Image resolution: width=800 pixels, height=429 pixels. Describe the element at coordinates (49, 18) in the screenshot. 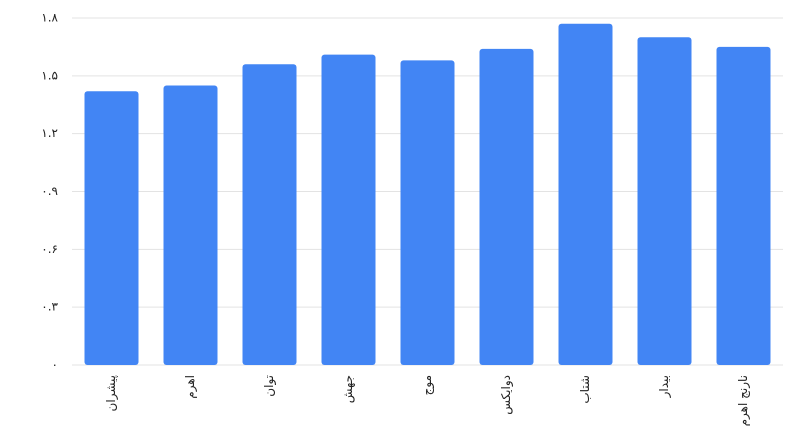

I see `y-tick-label: ۱.۸` at that location.